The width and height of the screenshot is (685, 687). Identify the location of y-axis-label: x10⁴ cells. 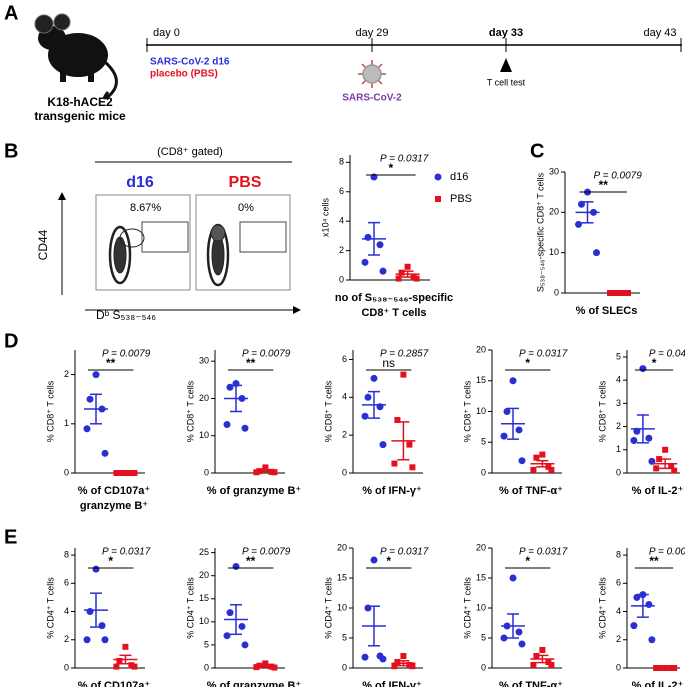
(325, 217).